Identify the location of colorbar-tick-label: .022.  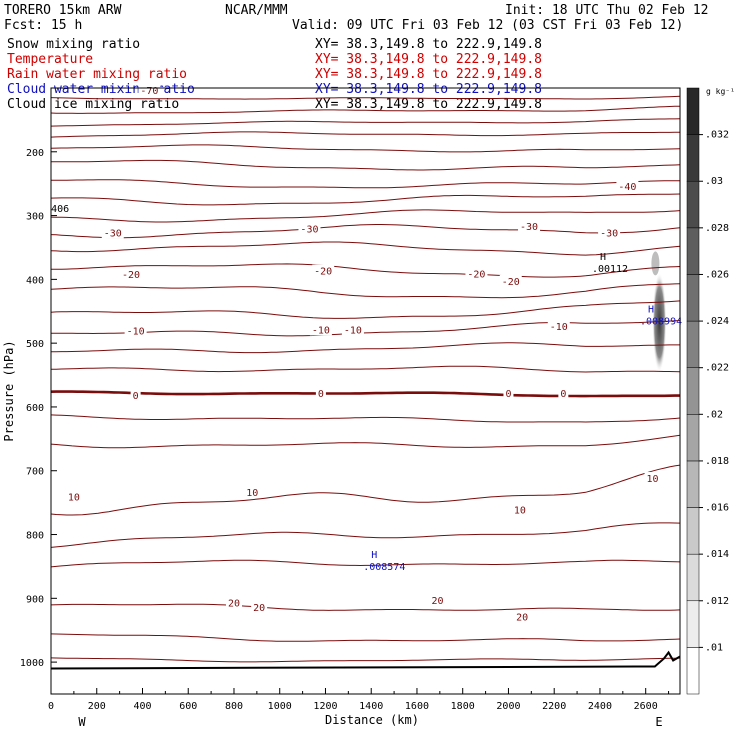
(717, 368).